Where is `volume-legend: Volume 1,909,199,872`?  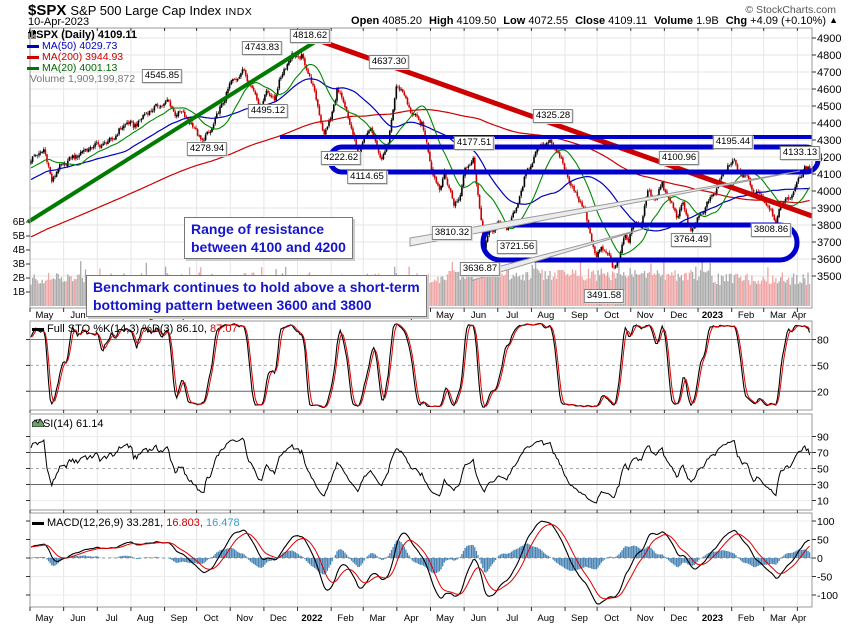 volume-legend: Volume 1,909,199,872 is located at coordinates (83, 79).